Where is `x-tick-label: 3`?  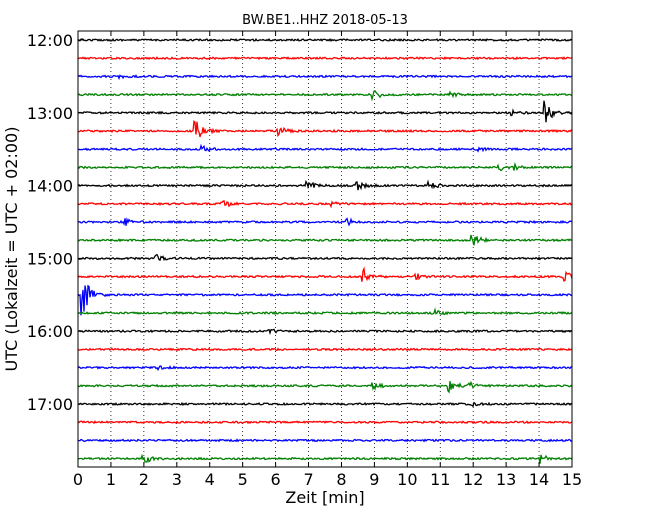
x-tick-label: 3 is located at coordinates (177, 479).